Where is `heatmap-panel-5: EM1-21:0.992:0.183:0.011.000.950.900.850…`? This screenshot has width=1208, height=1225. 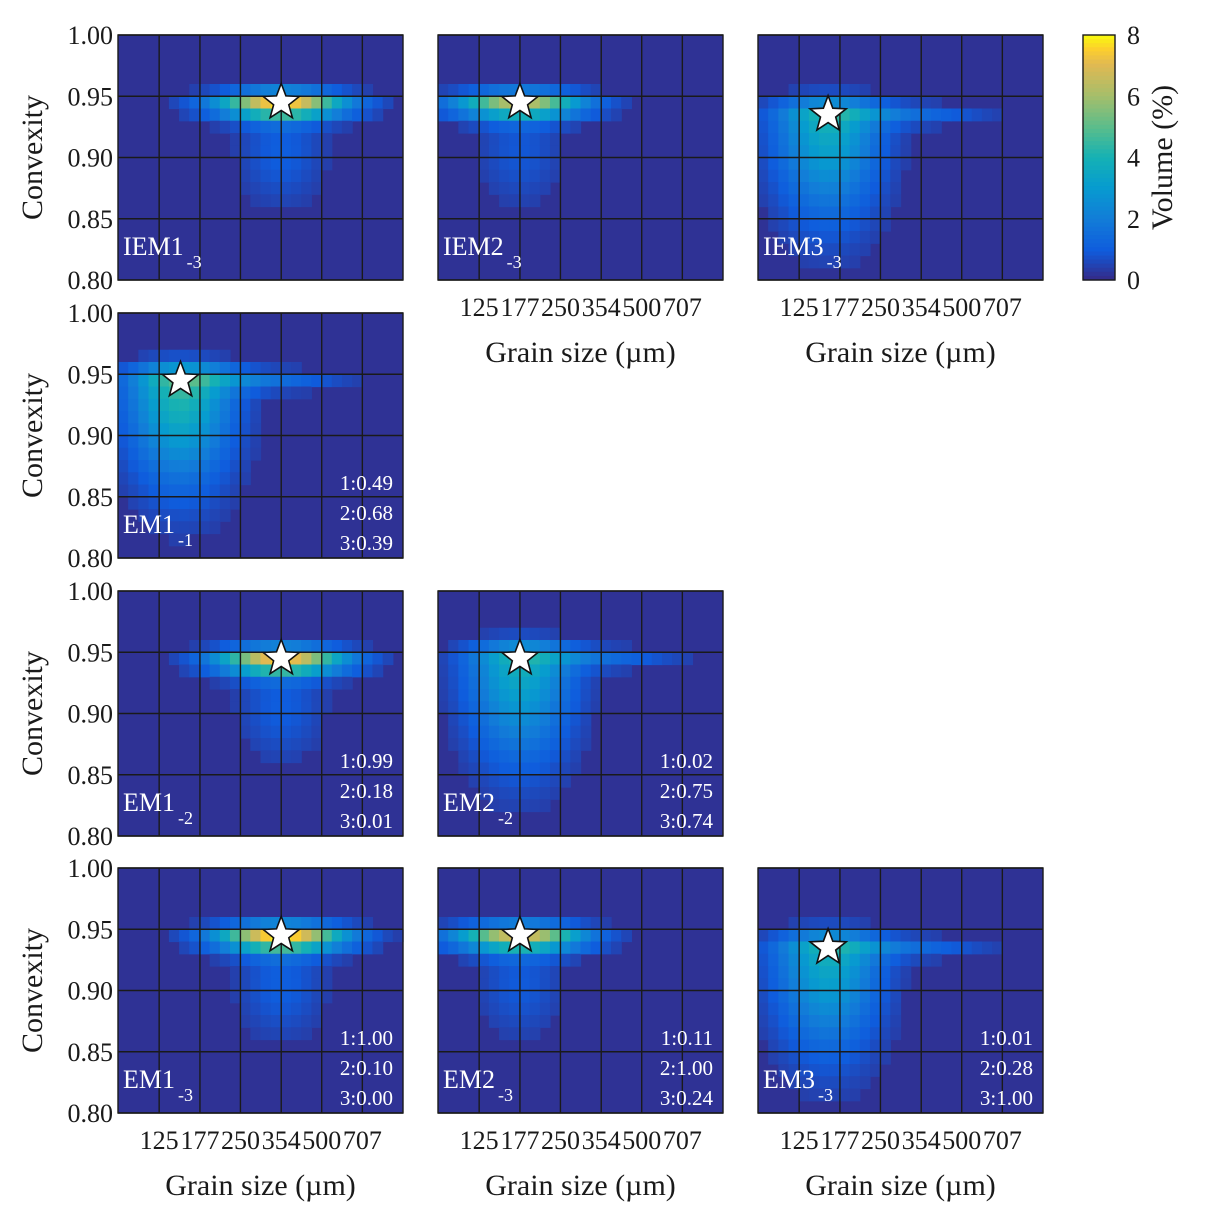
heatmap-panel-5: EM1-21:0.992:0.183:0.011.000.950.900.850… is located at coordinates (210, 714).